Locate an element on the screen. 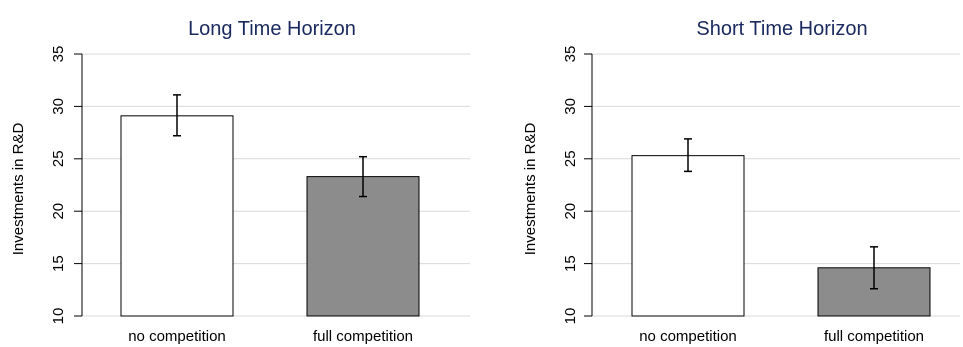 The image size is (963, 347). chart-title: Long Time Horizon is located at coordinates (272, 29).